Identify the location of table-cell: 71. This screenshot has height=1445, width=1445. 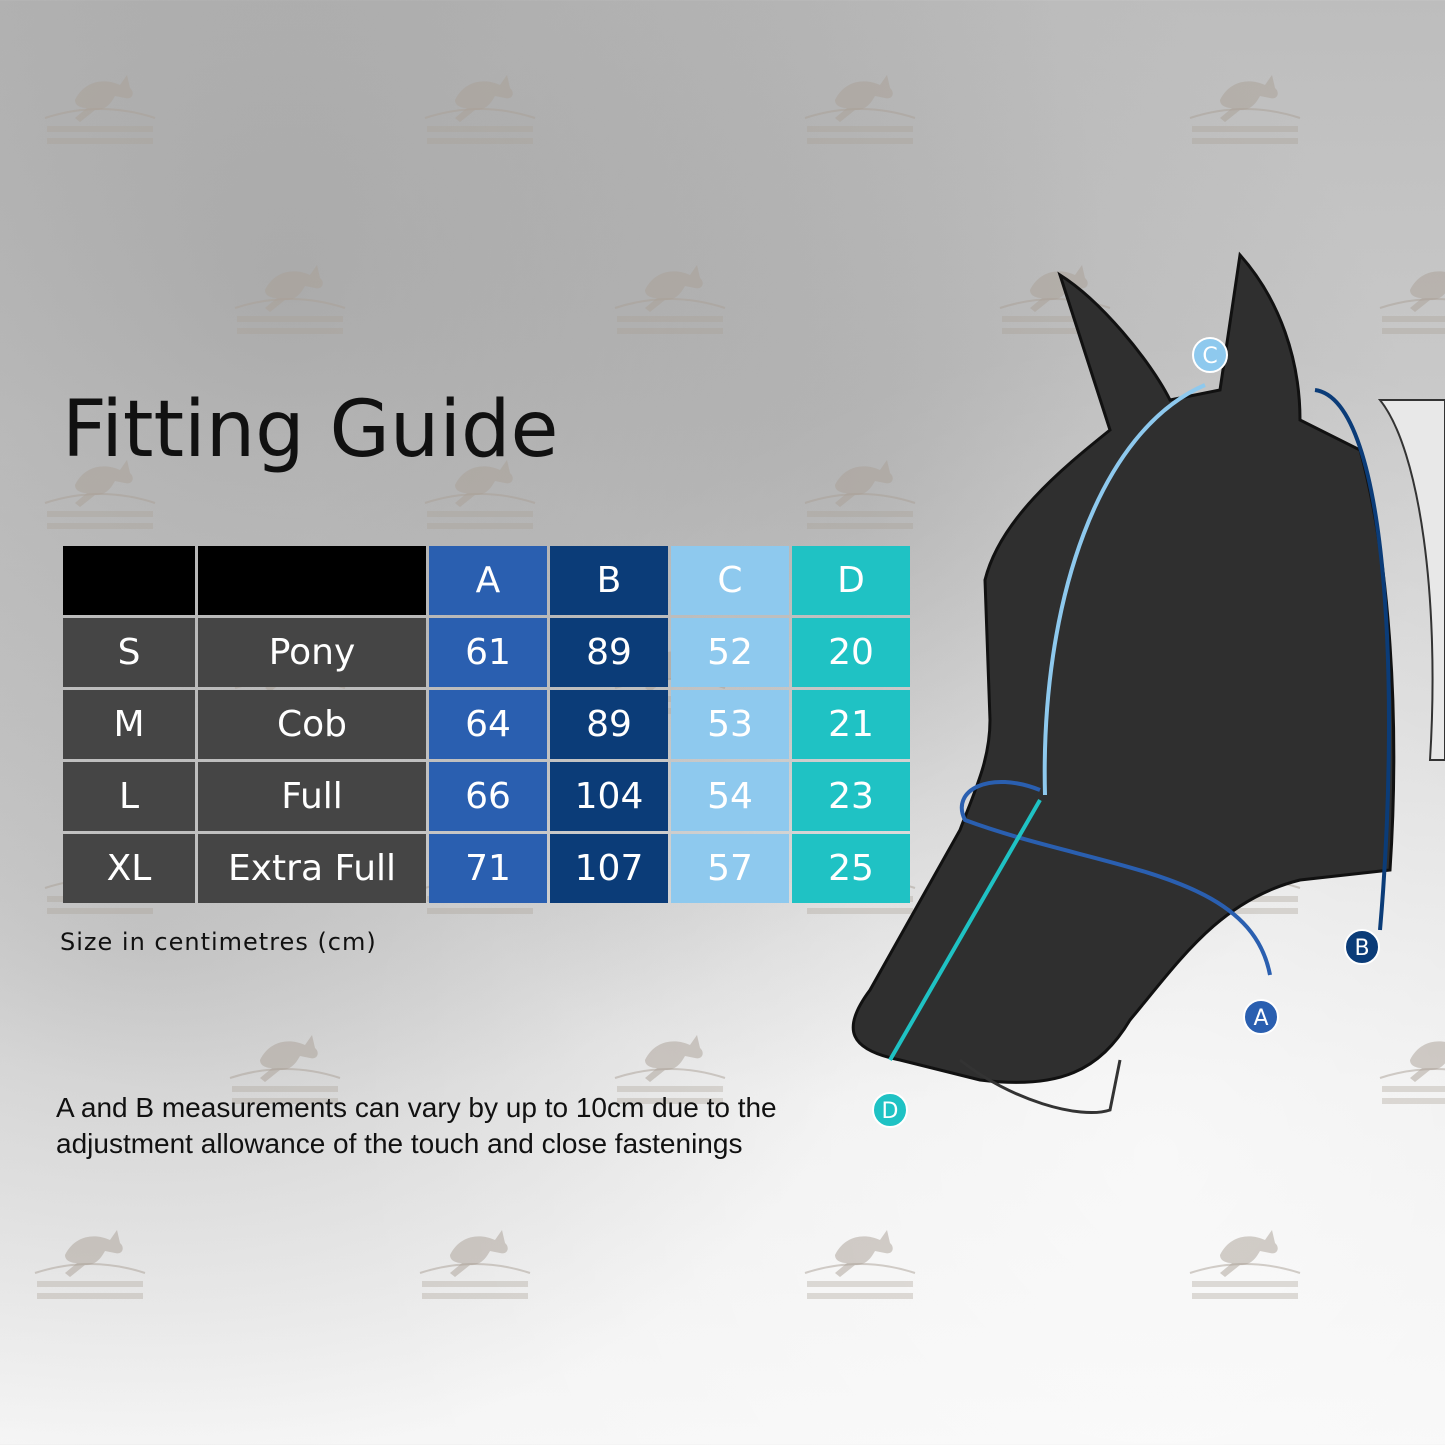
(488, 868).